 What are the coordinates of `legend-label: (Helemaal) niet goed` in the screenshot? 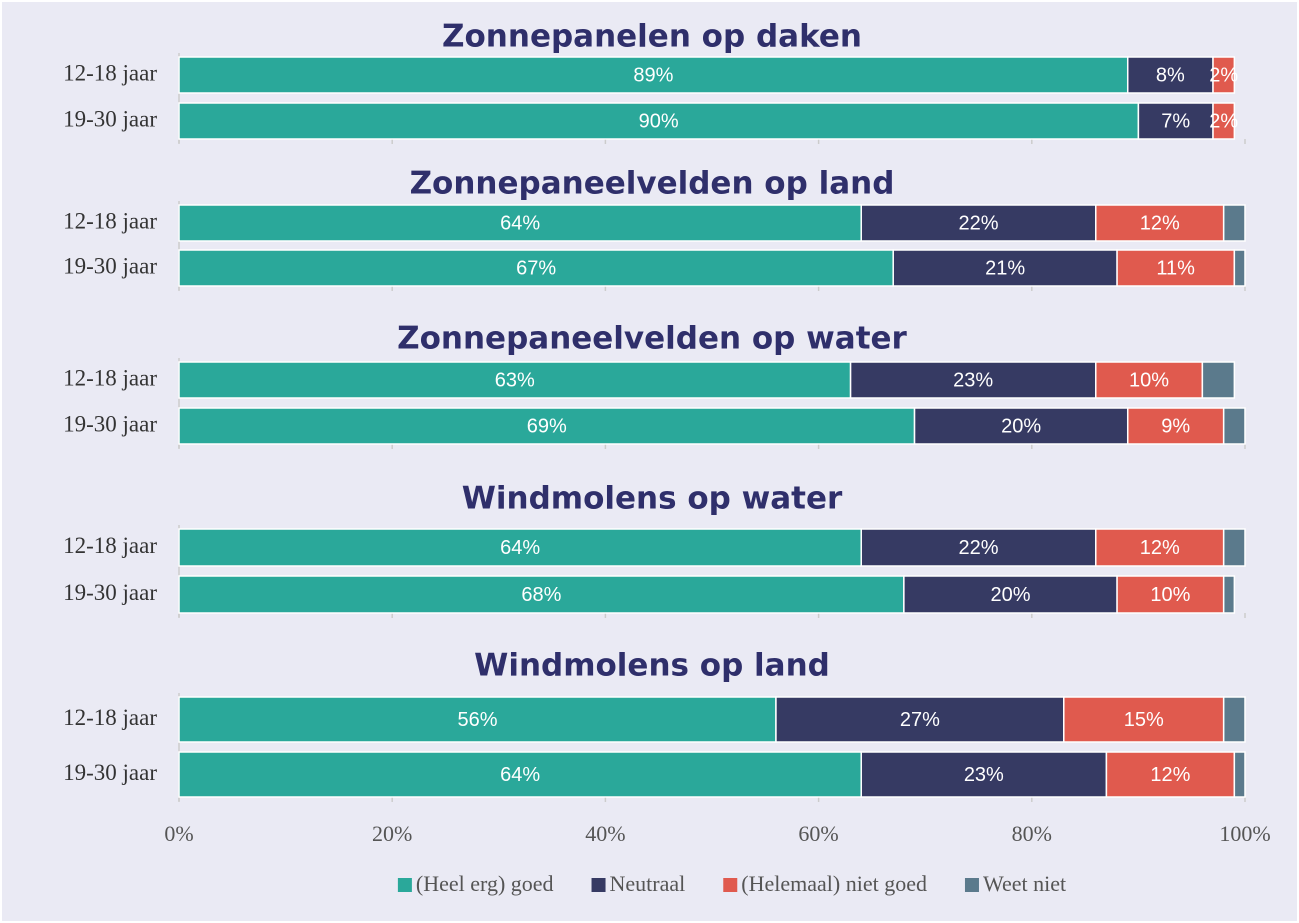 It's located at (834, 883).